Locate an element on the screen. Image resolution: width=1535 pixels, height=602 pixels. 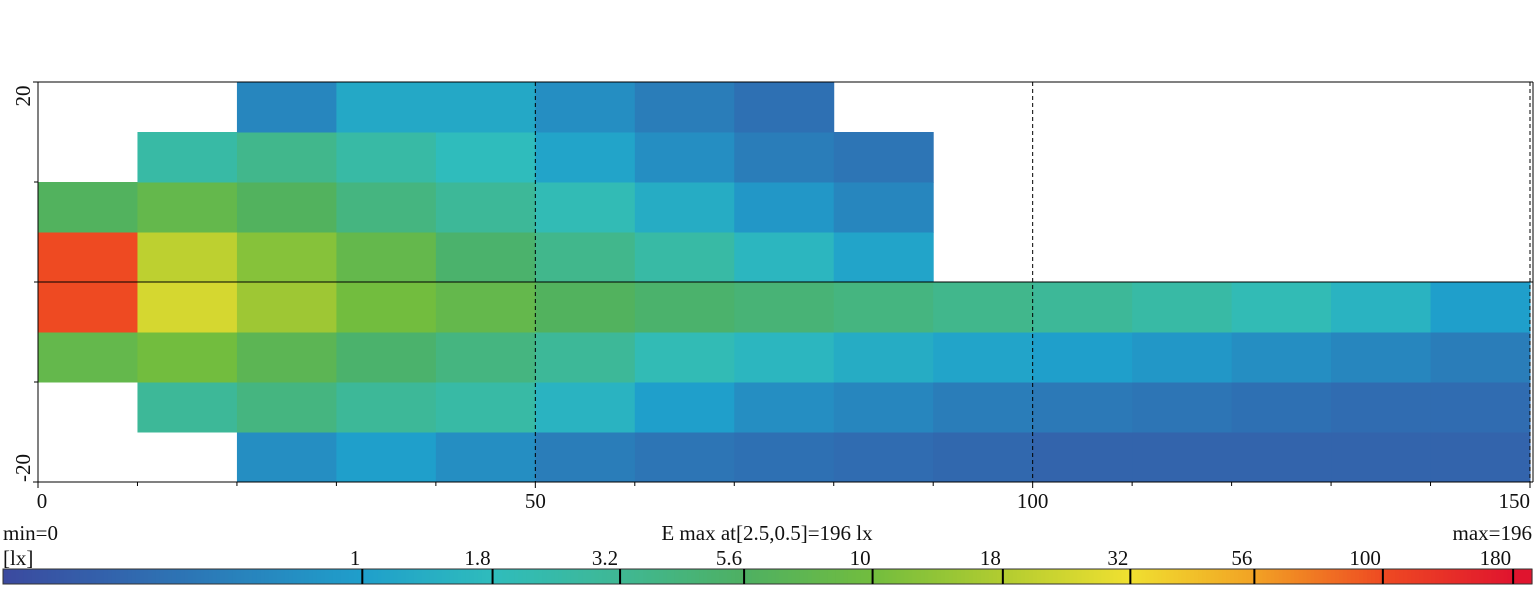
x-tick-label: 100 is located at coordinates (1033, 501).